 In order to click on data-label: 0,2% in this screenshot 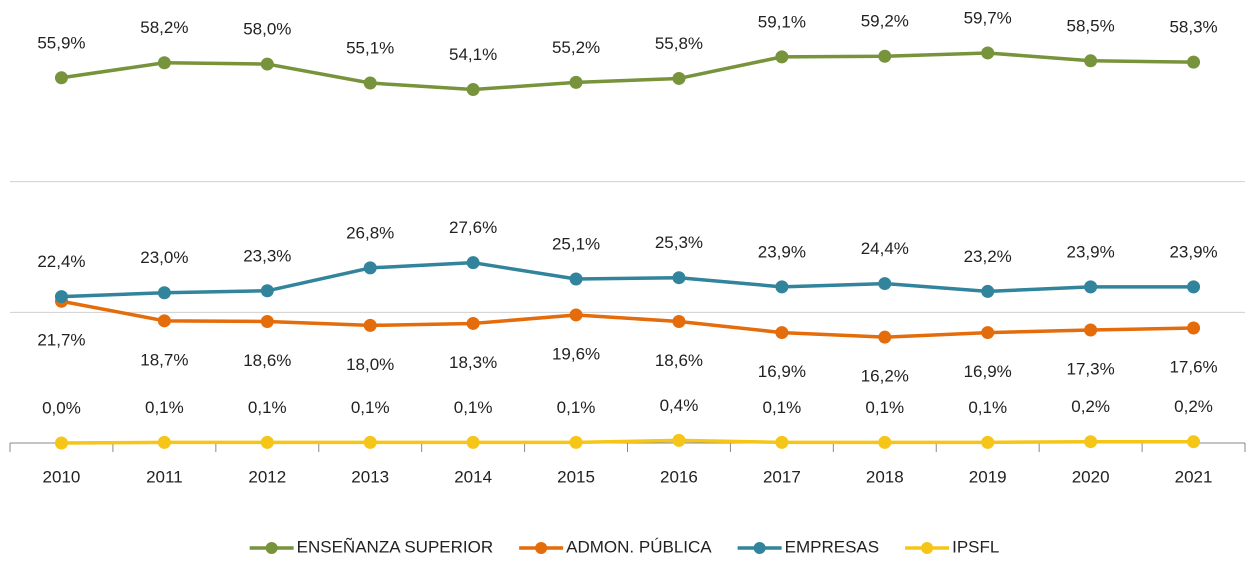, I will do `click(1090, 406)`.